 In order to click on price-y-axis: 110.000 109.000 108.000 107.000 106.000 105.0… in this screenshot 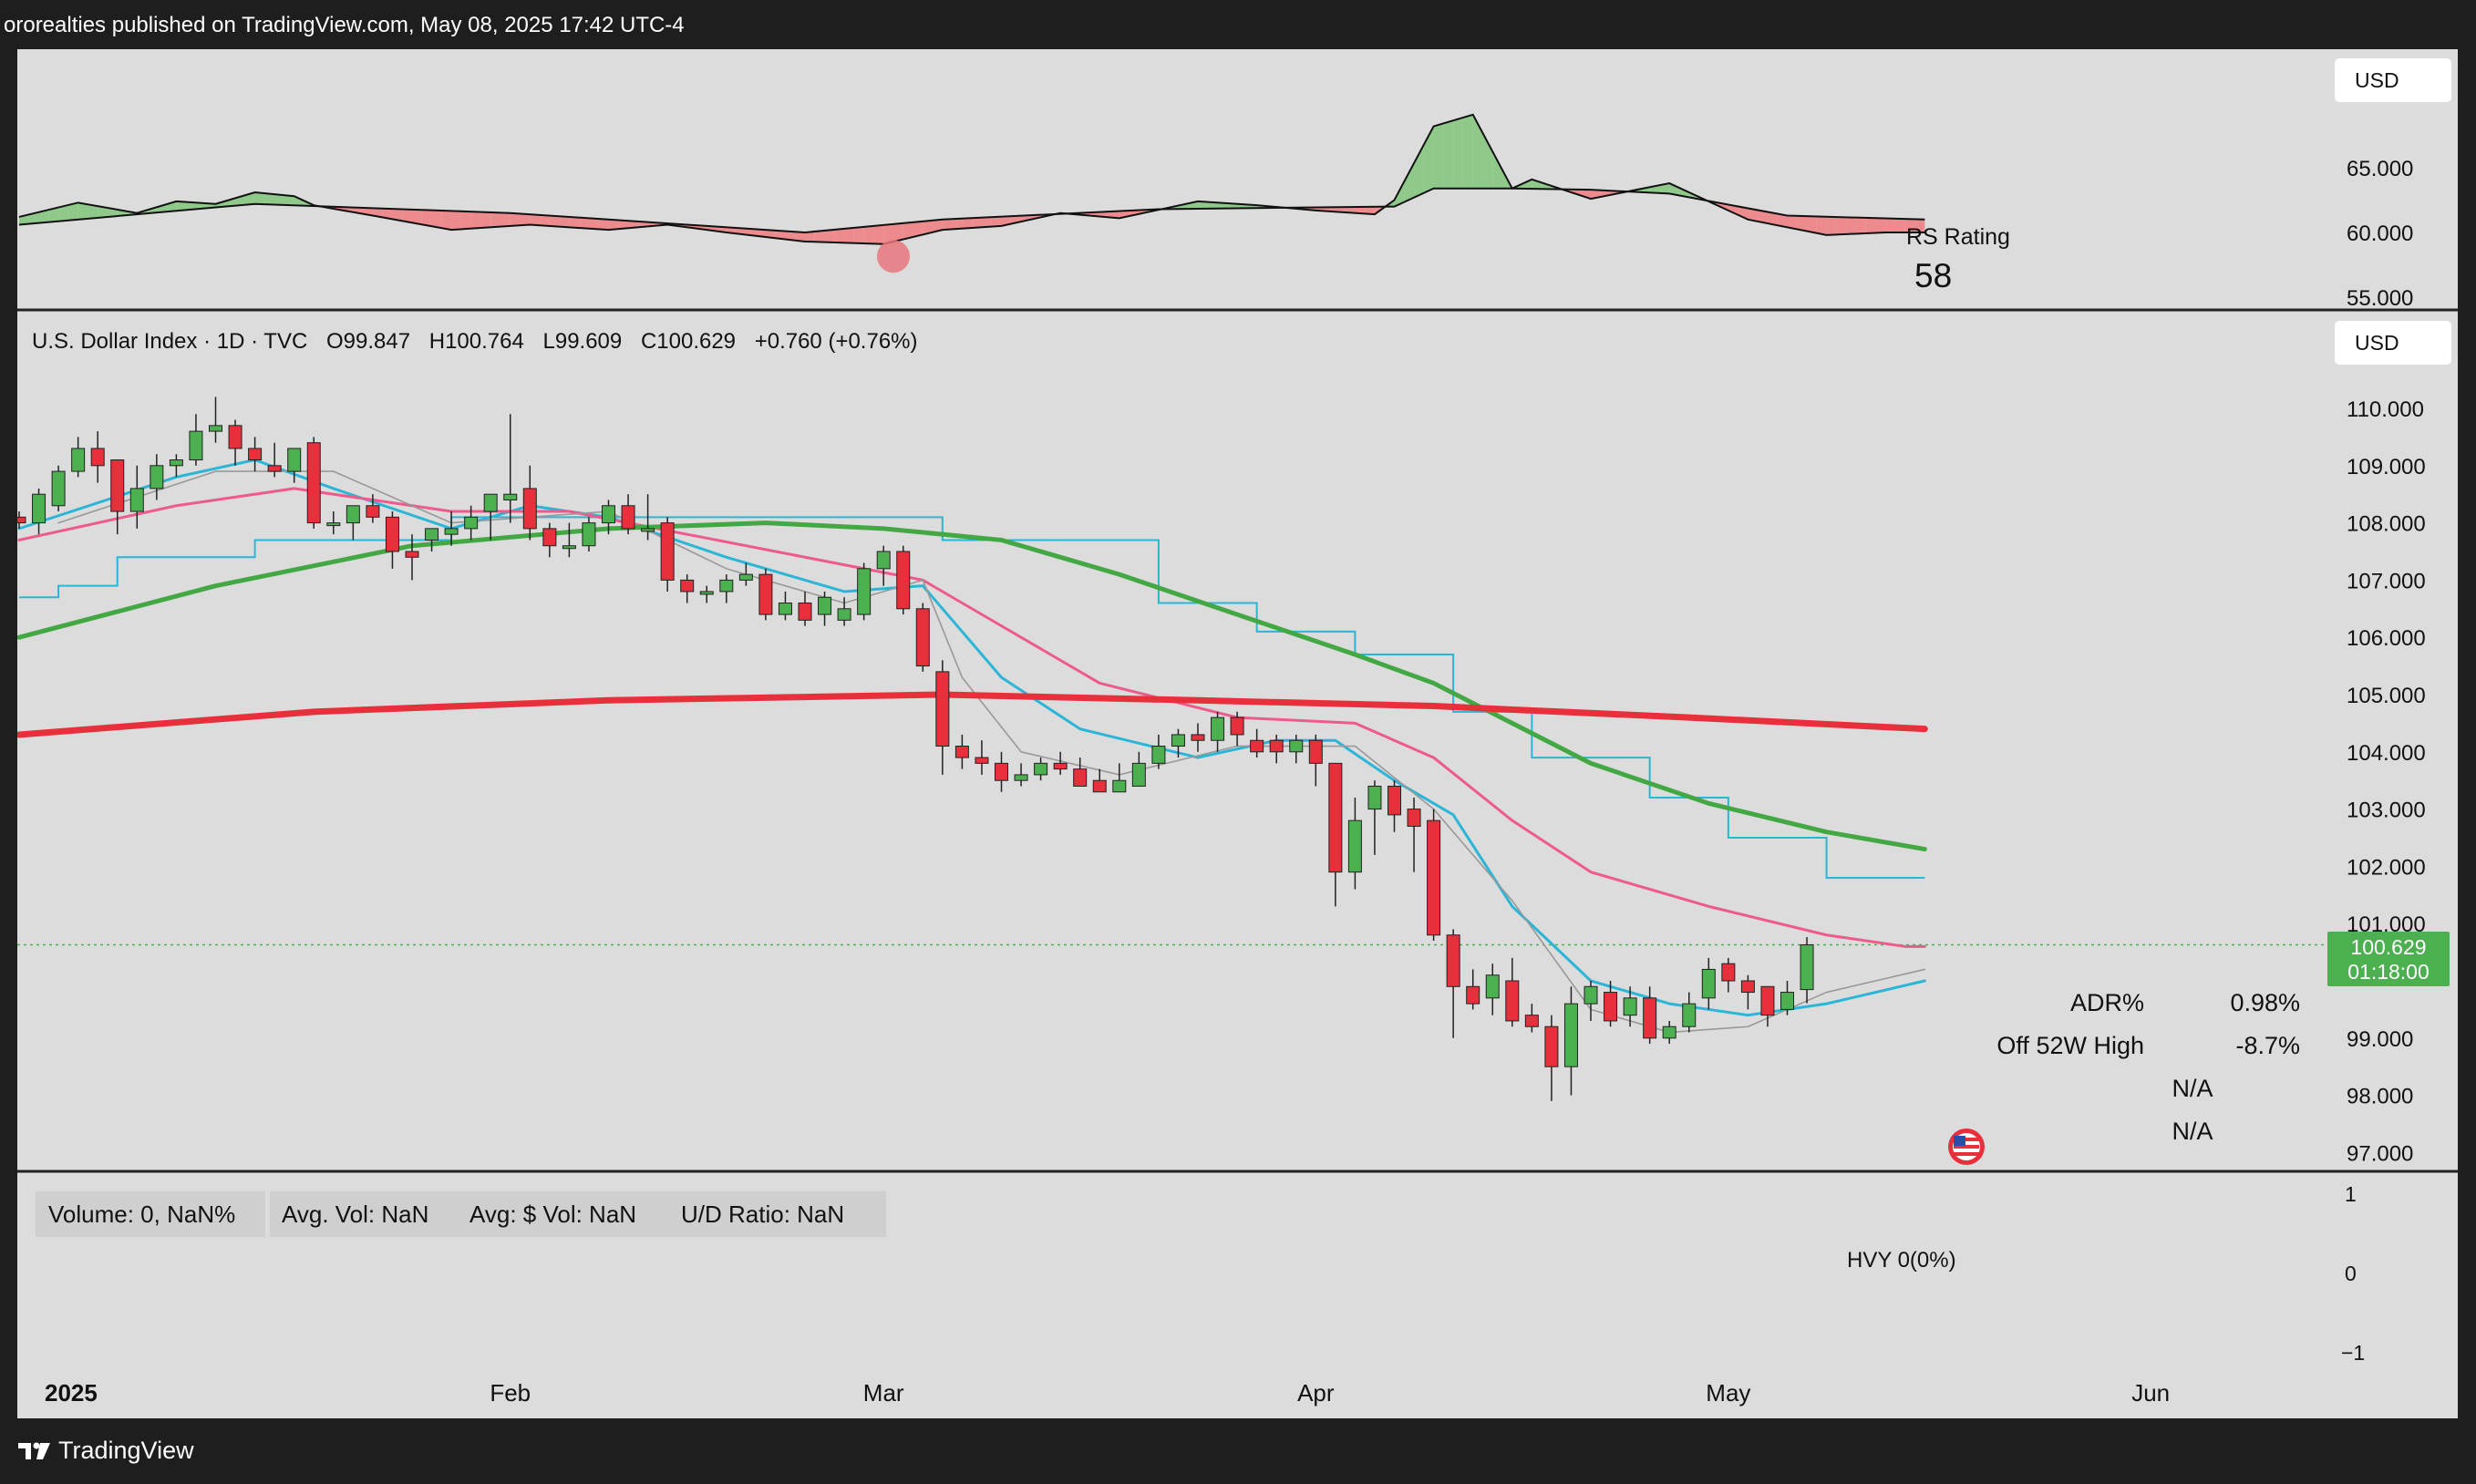, I will do `click(2386, 781)`.